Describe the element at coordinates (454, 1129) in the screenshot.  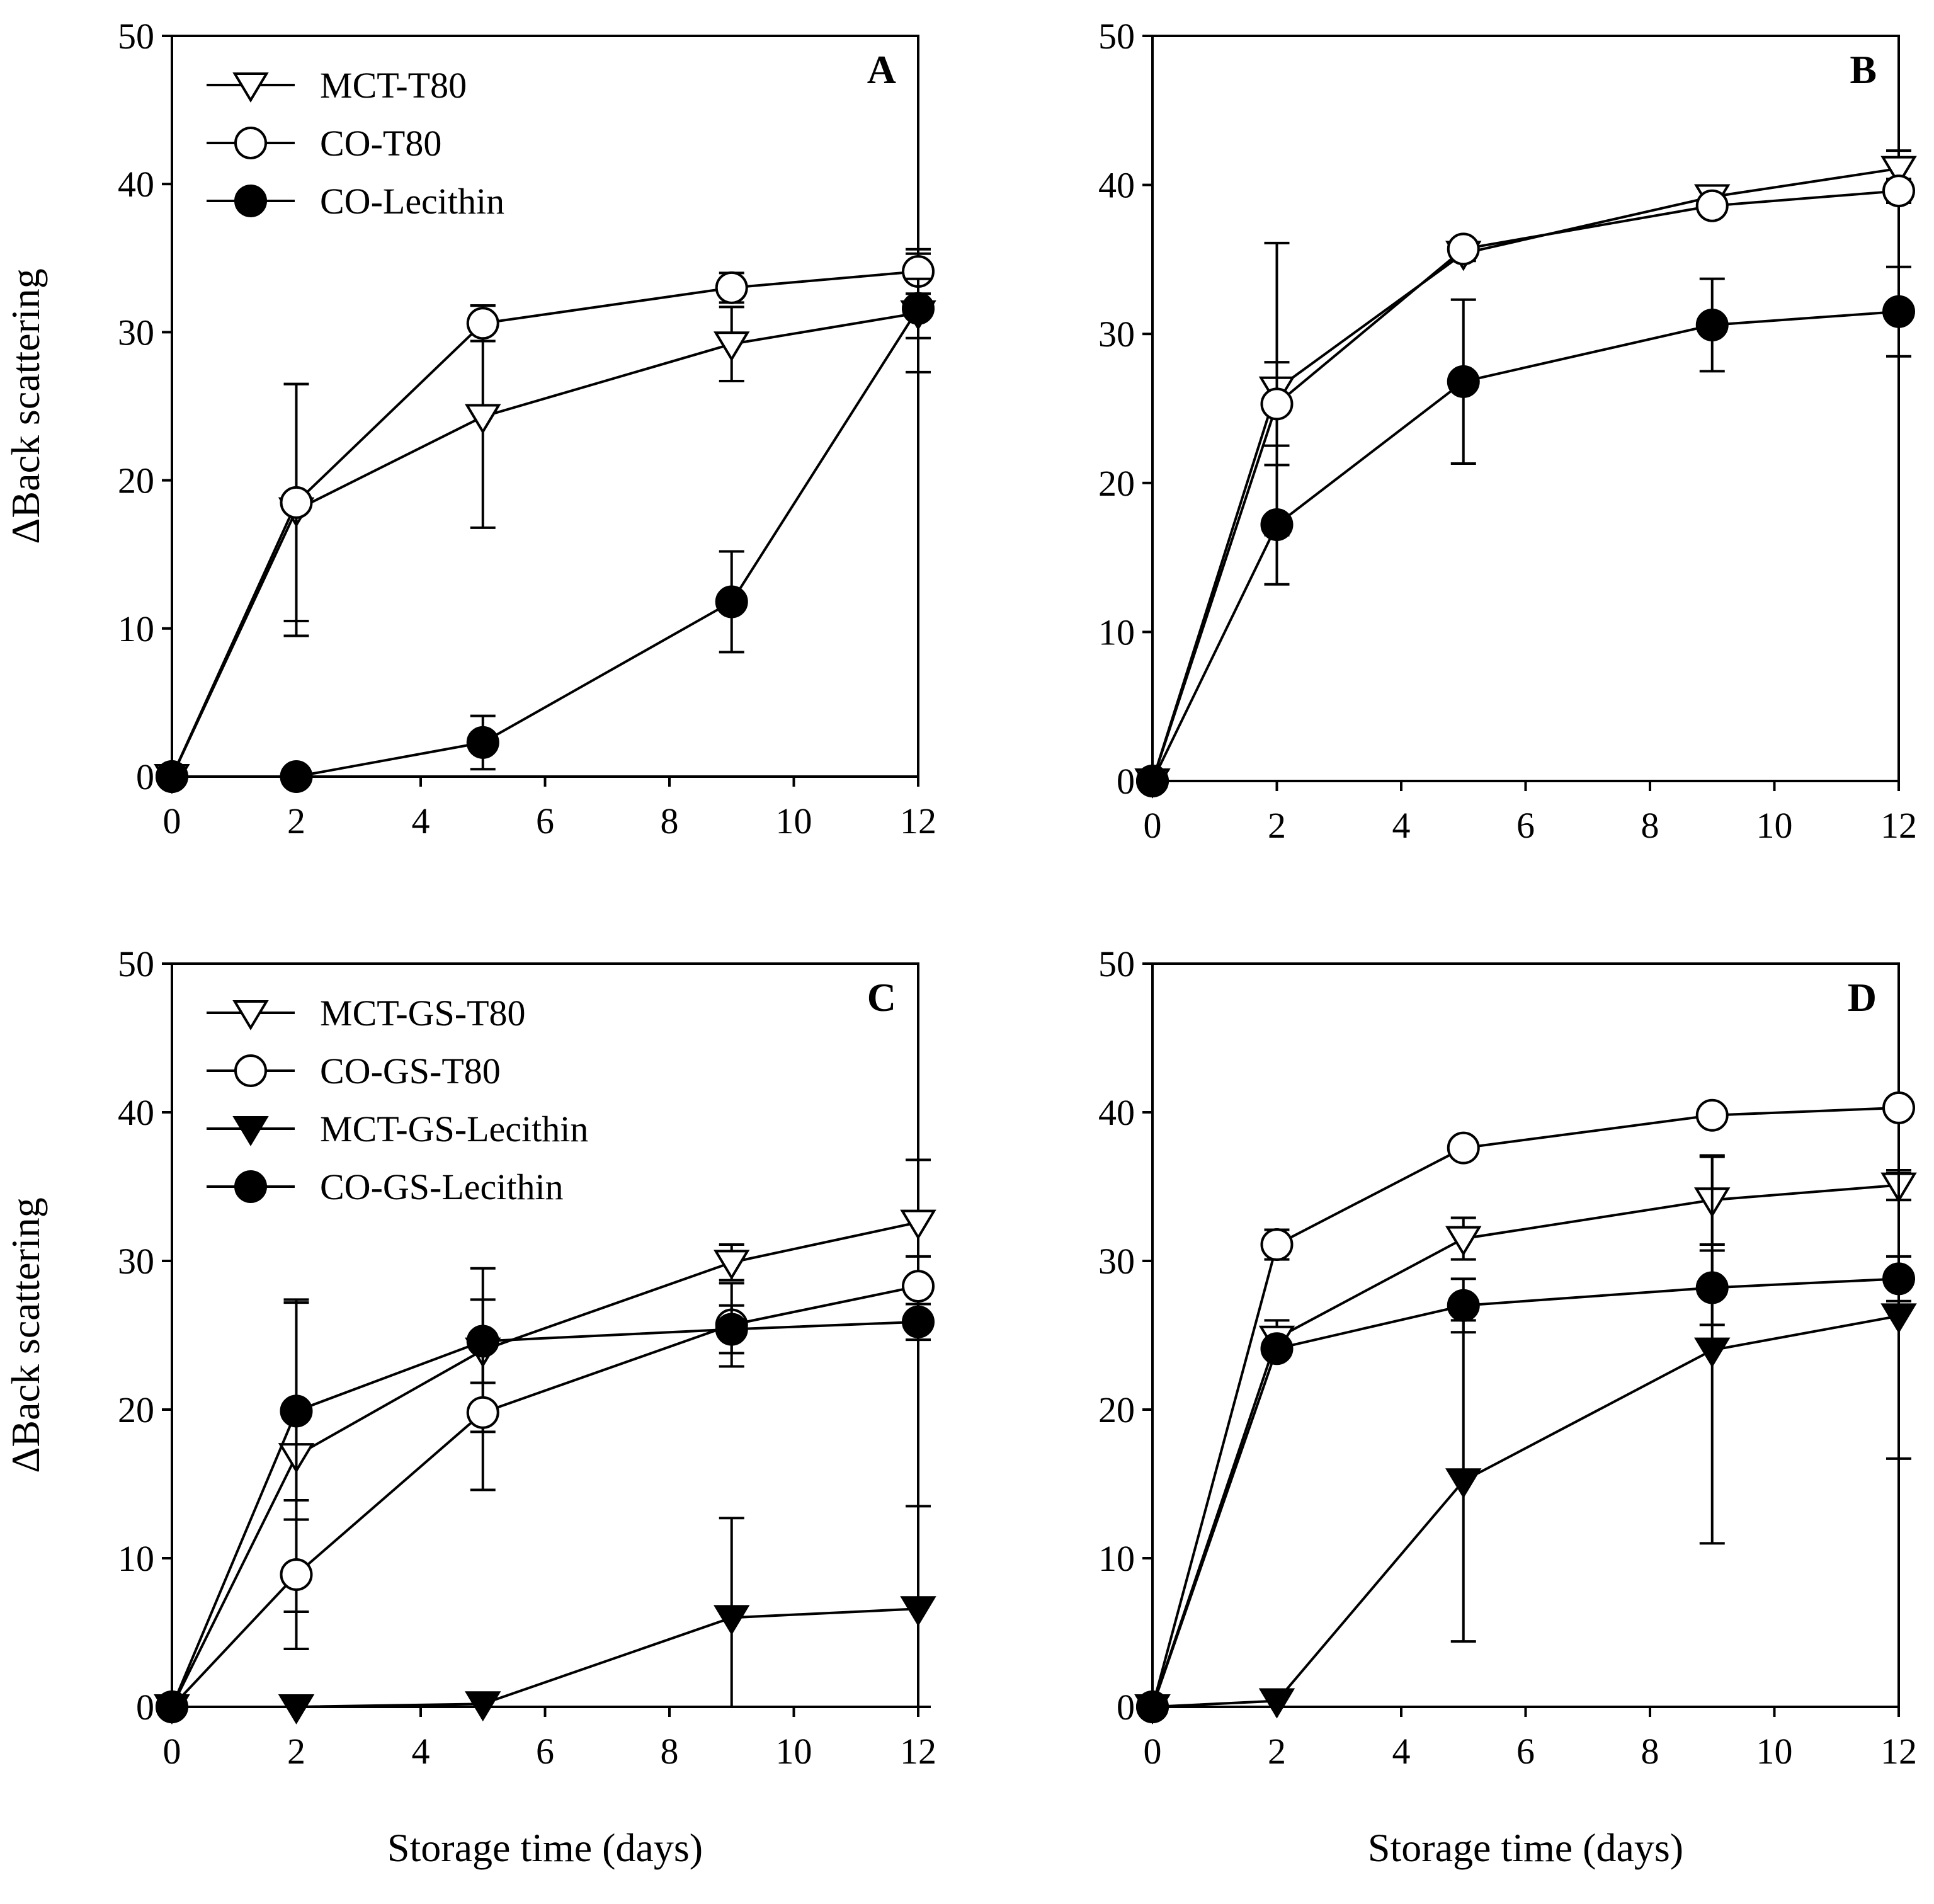
I see `legend-label: MCT-GS-Lecithin` at that location.